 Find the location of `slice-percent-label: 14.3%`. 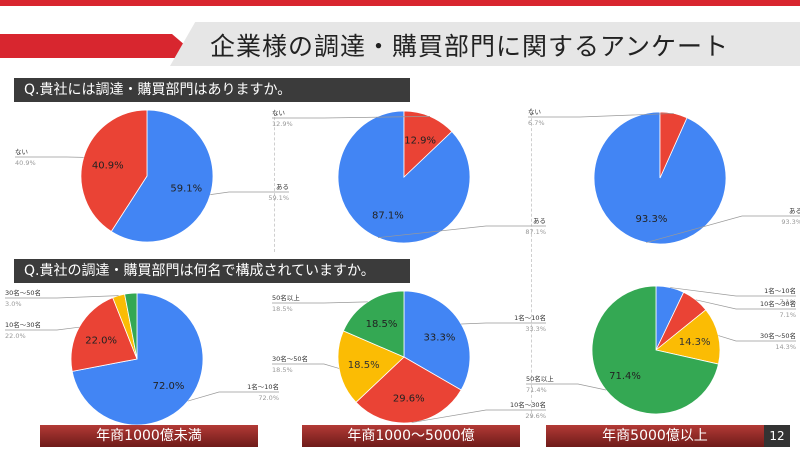

slice-percent-label: 14.3% is located at coordinates (695, 342).